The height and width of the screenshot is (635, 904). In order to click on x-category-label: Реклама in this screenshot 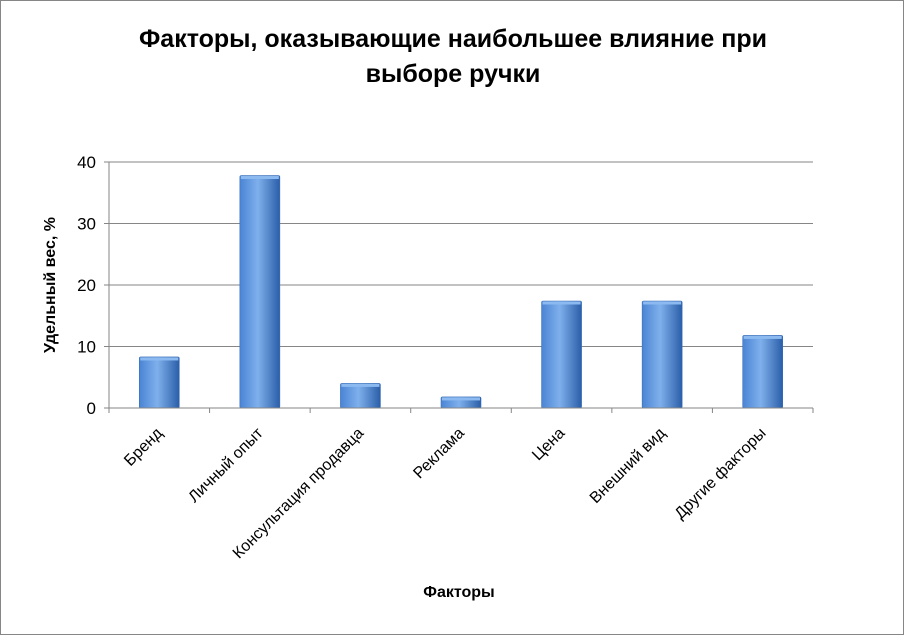, I will do `click(438, 453)`.